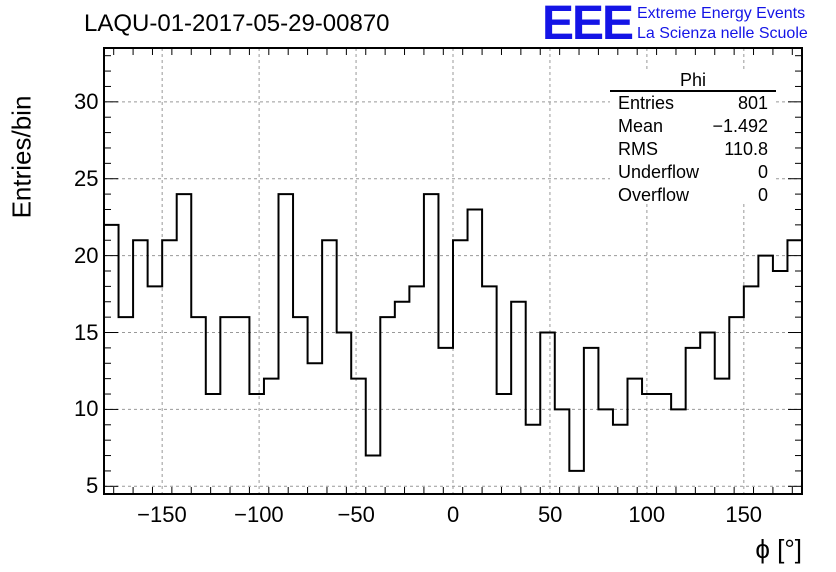 The width and height of the screenshot is (836, 572). I want to click on eee-logo: EEE, so click(588, 25).